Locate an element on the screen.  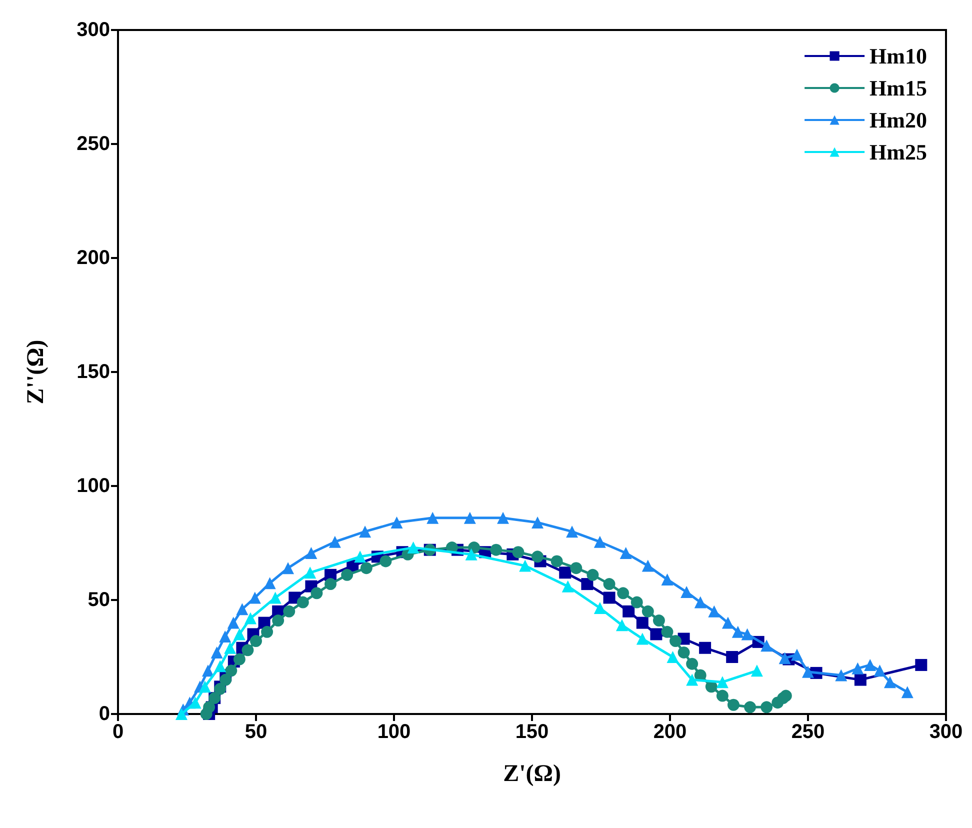
legend-label: Hm25 is located at coordinates (899, 152).